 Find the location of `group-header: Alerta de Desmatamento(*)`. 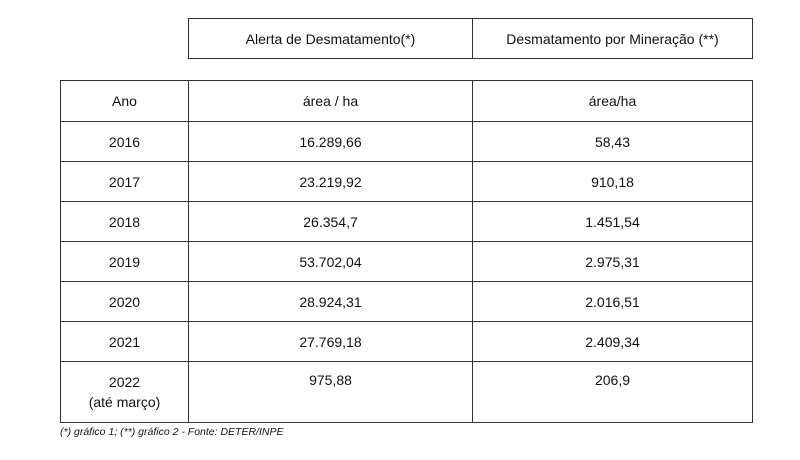

group-header: Alerta de Desmatamento(*) is located at coordinates (330, 38).